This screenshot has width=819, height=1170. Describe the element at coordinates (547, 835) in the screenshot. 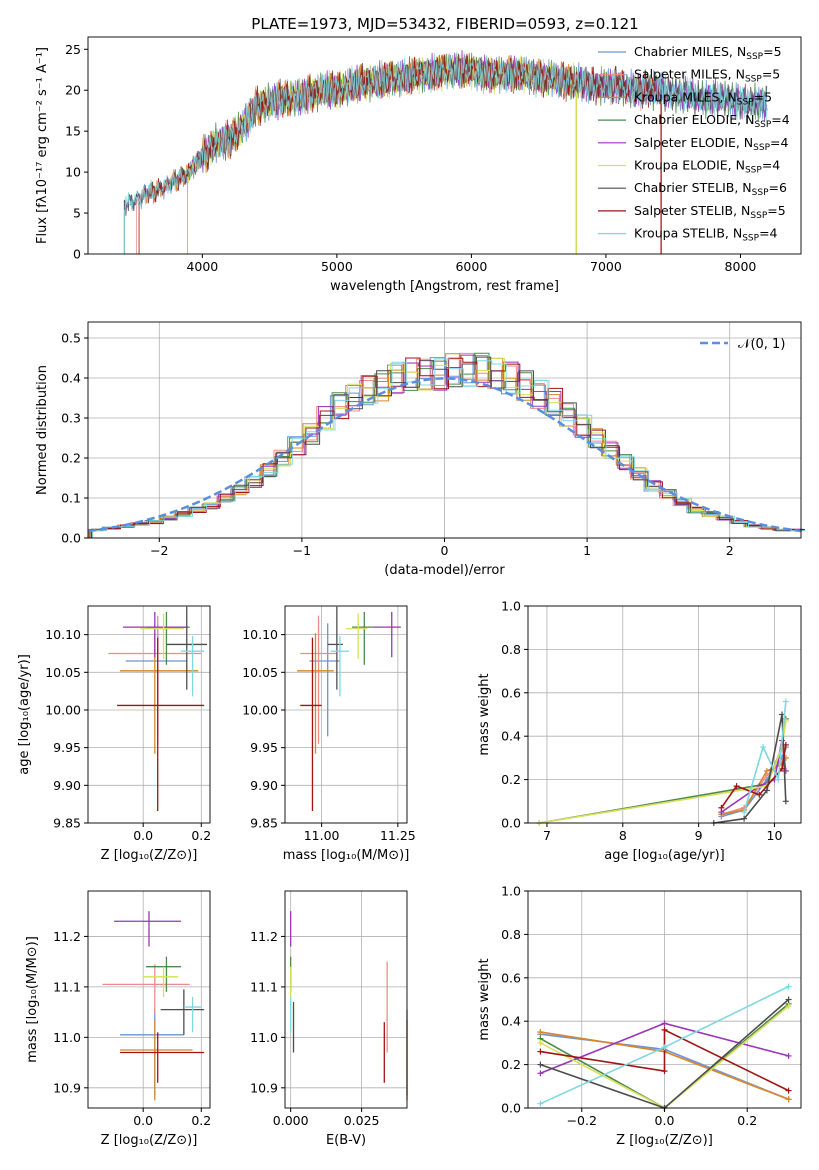

I see `weight_vs_age-tick-label-x: 7` at that location.